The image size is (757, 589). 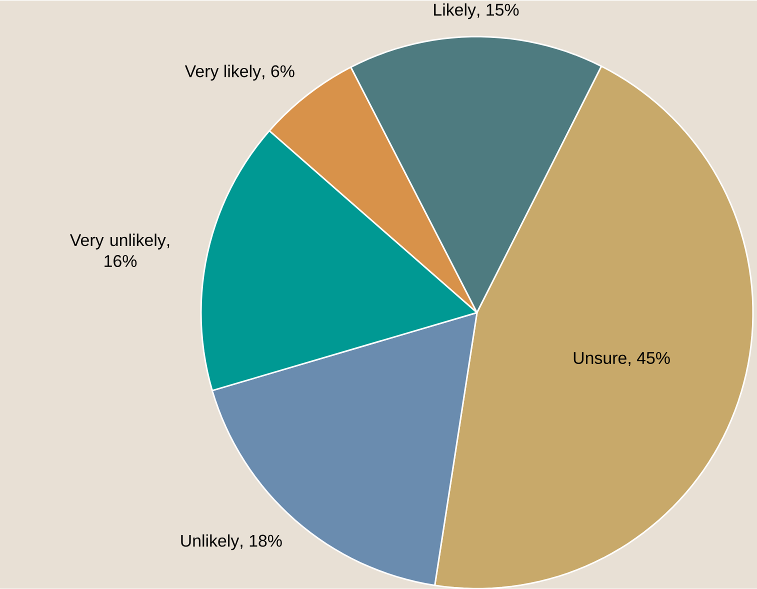 What do you see at coordinates (278, 72) in the screenshot?
I see `data-label: , 6%` at bounding box center [278, 72].